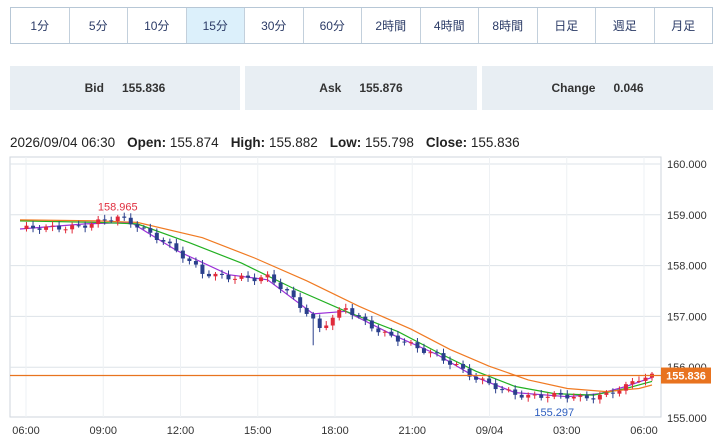  I want to click on x-tick-label: 18:00, so click(335, 431).